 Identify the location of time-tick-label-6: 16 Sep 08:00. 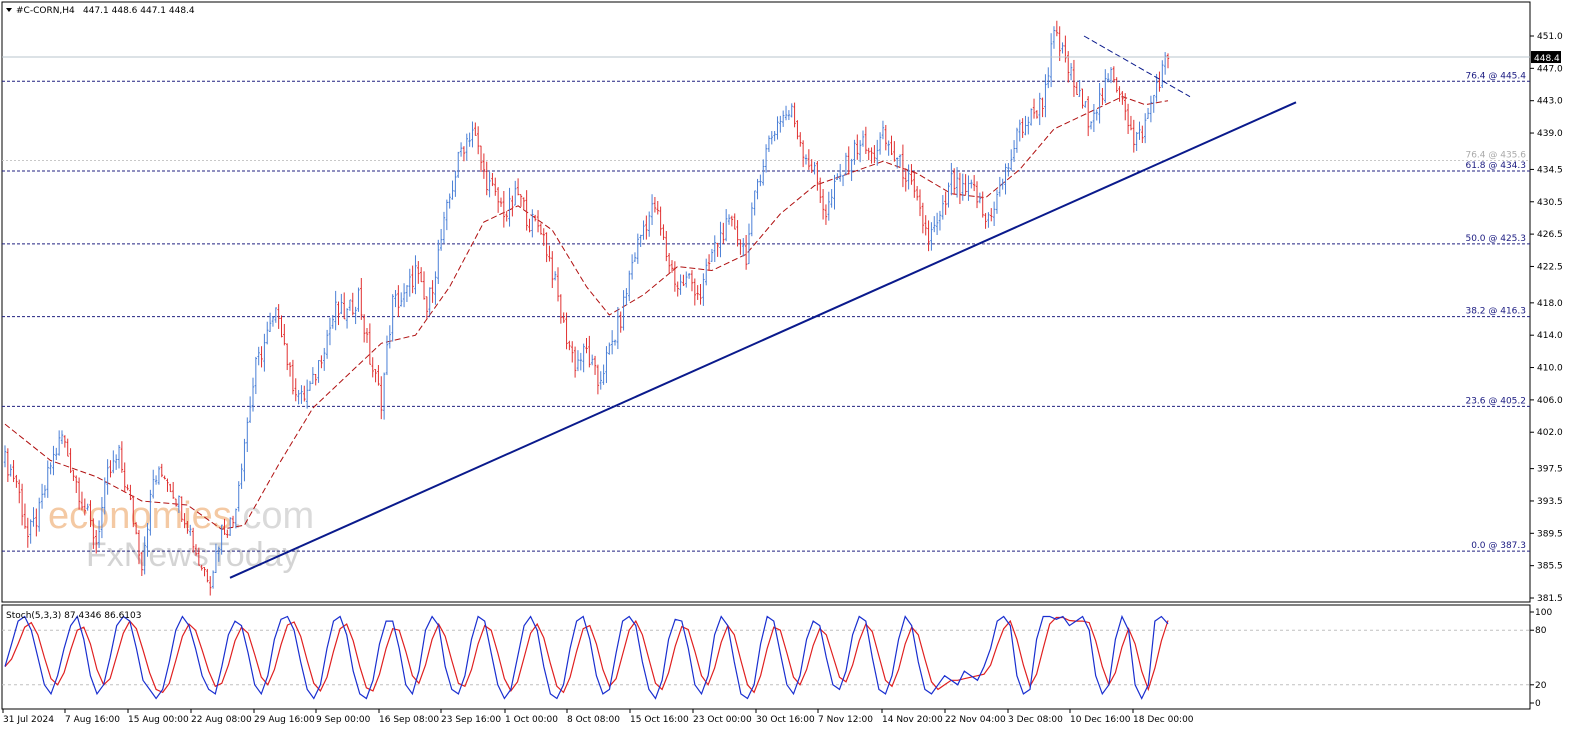
(409, 720).